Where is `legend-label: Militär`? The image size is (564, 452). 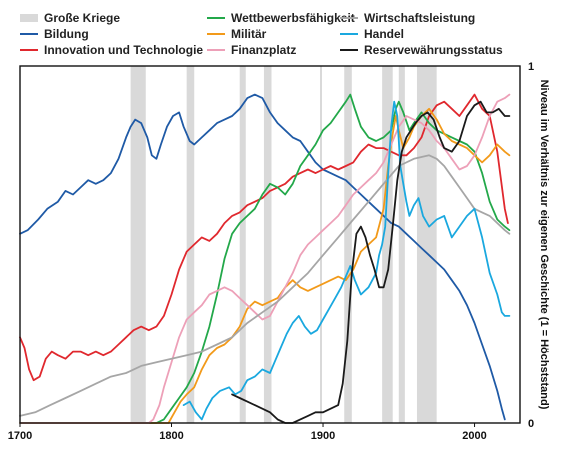 legend-label: Militär is located at coordinates (249, 34).